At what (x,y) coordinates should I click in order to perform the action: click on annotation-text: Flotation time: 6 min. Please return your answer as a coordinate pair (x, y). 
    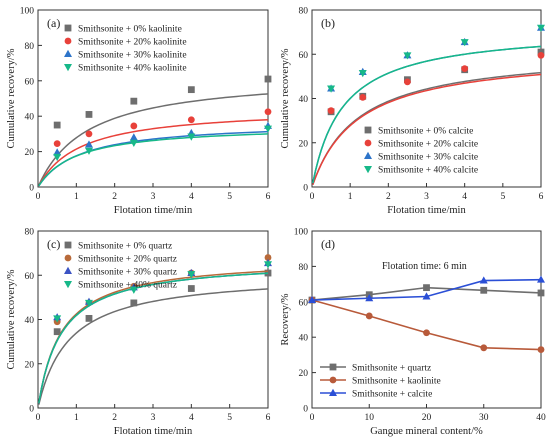
    Looking at the image, I should click on (424, 266).